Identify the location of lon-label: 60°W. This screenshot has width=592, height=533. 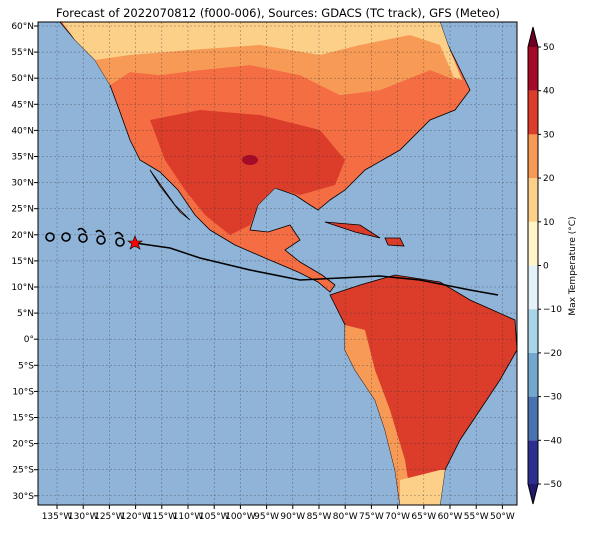
(450, 517).